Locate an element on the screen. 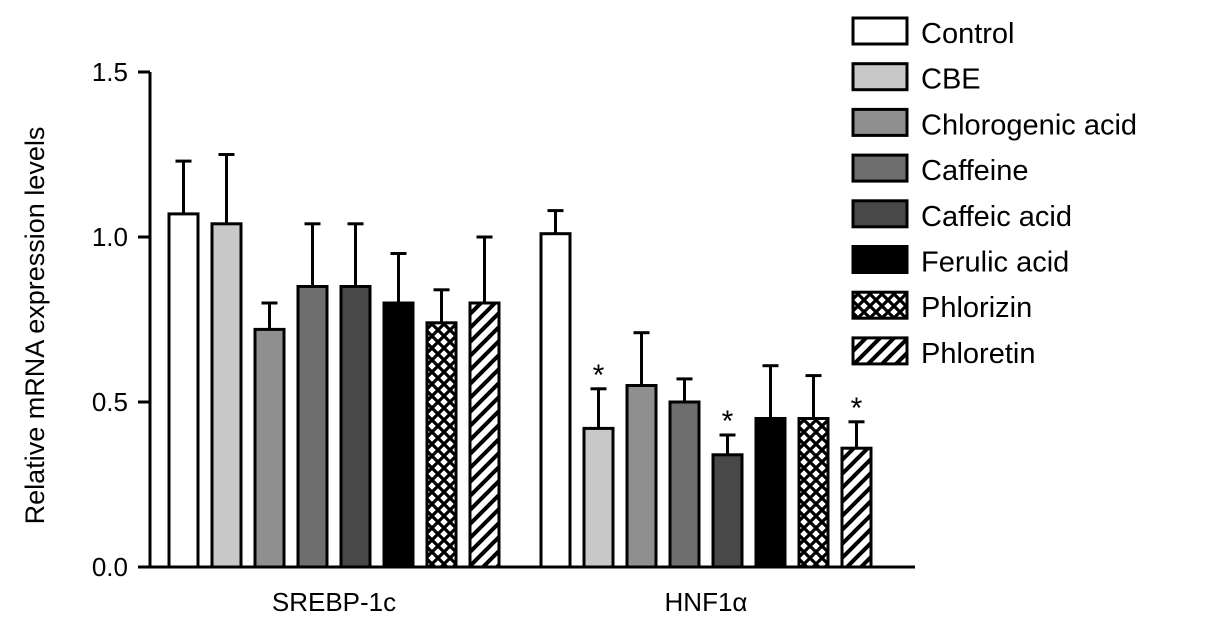 Image resolution: width=1205 pixels, height=634 pixels. legend-label: Caffeine is located at coordinates (975, 171).